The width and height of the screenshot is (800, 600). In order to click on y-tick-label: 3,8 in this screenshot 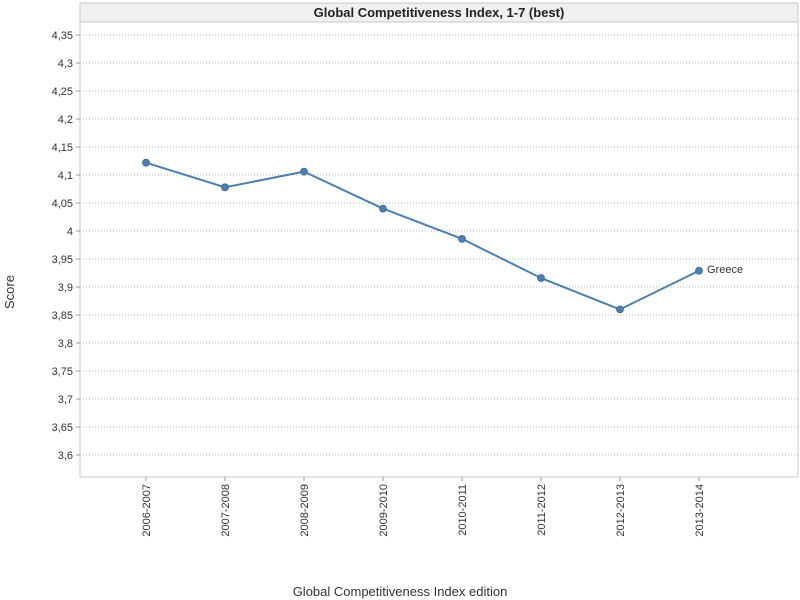, I will do `click(65, 344)`.